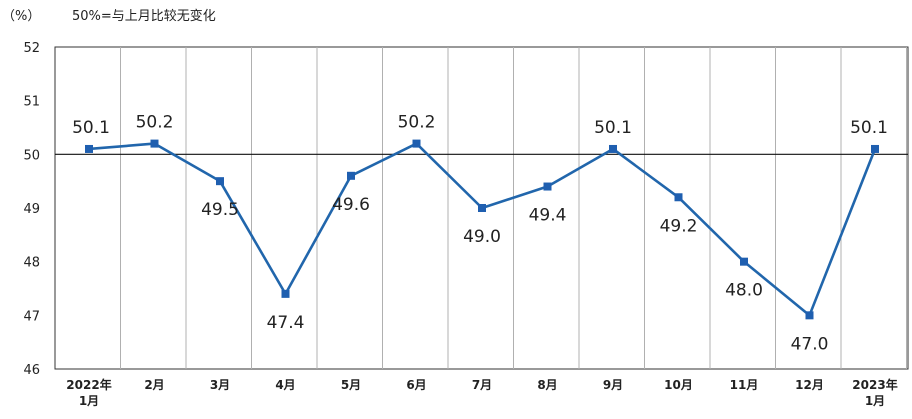 This screenshot has width=912, height=419. What do you see at coordinates (482, 237) in the screenshot?
I see `data-label: 49.0` at bounding box center [482, 237].